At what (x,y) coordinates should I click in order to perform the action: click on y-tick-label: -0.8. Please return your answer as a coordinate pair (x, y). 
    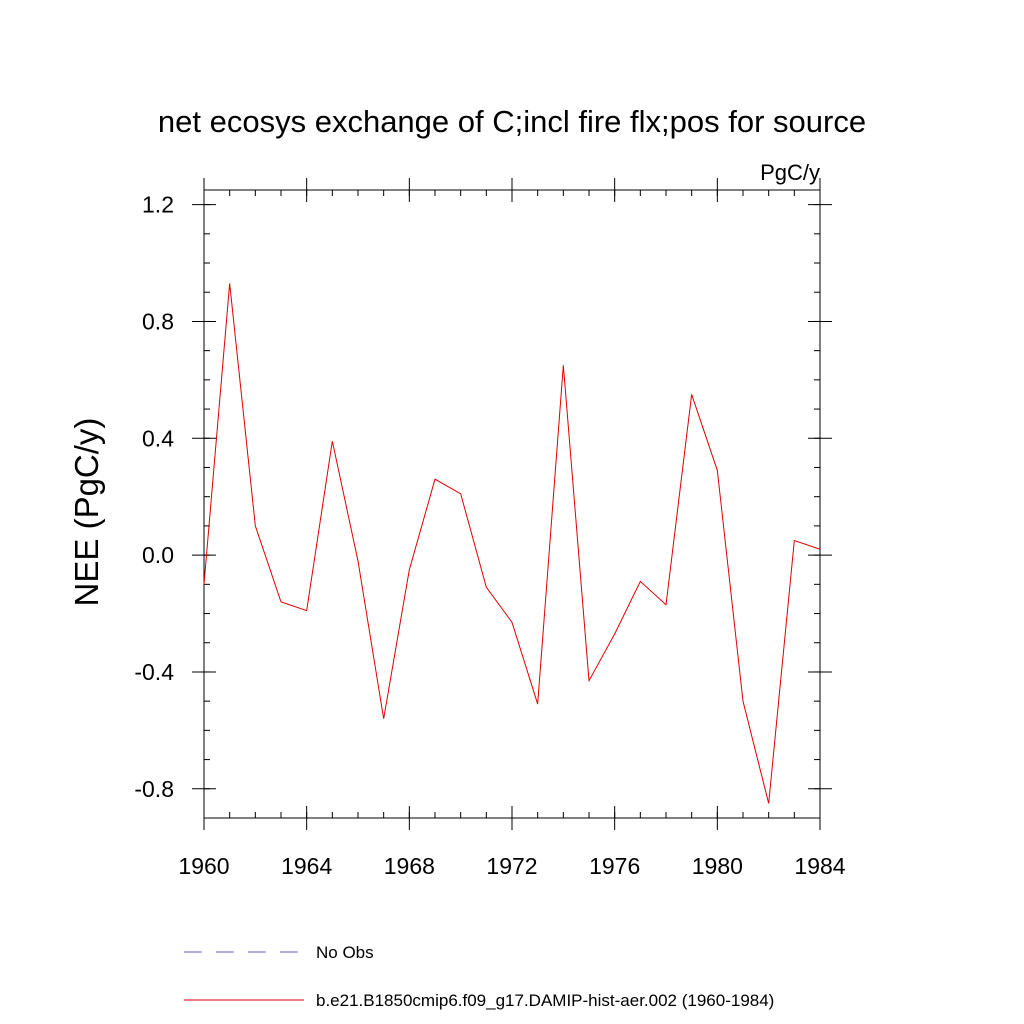
    Looking at the image, I should click on (154, 789).